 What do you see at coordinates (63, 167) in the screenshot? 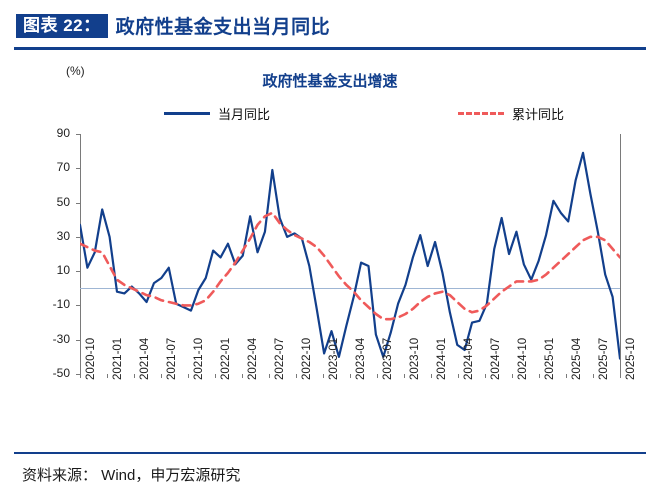
I see `y-tick-label: 70` at bounding box center [63, 167].